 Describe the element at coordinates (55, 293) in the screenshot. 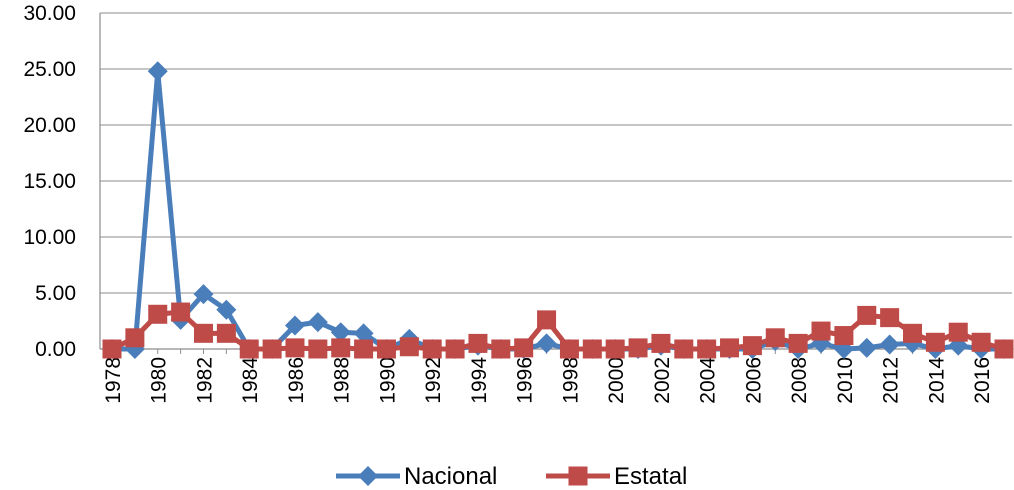

I see `y-tick-label: 5.00` at that location.